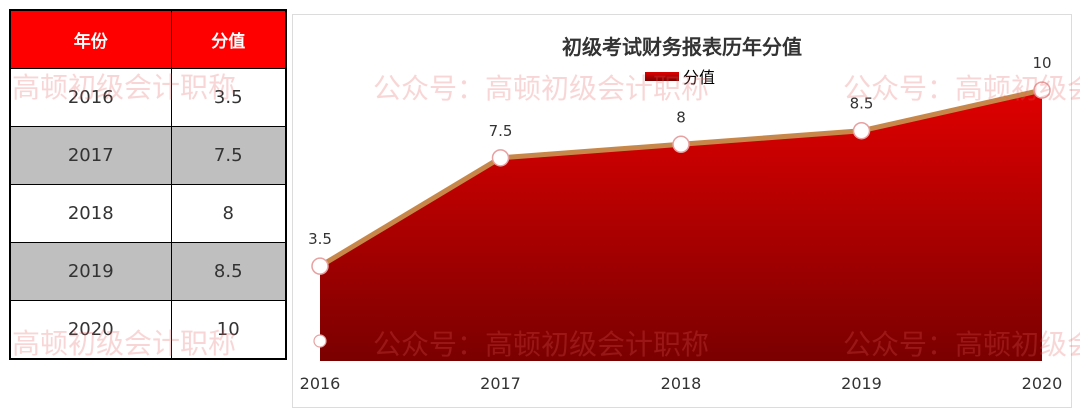 The width and height of the screenshot is (1080, 416). What do you see at coordinates (680, 77) in the screenshot?
I see `chart-legend: 分值` at bounding box center [680, 77].